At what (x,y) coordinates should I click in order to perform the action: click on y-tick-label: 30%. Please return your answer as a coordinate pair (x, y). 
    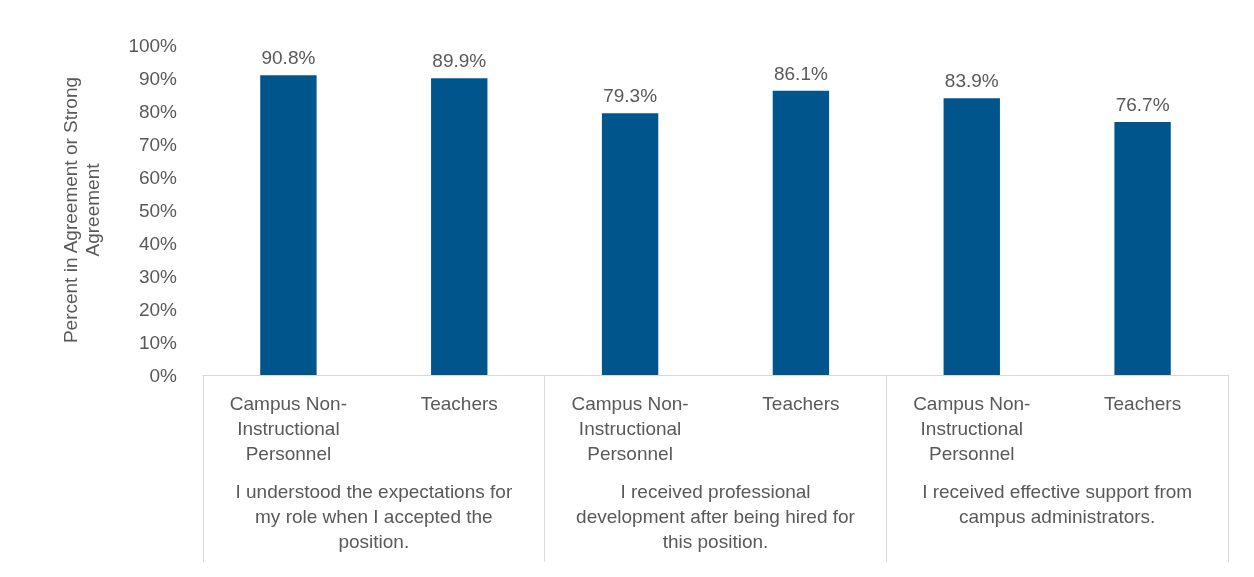
    Looking at the image, I should click on (158, 276).